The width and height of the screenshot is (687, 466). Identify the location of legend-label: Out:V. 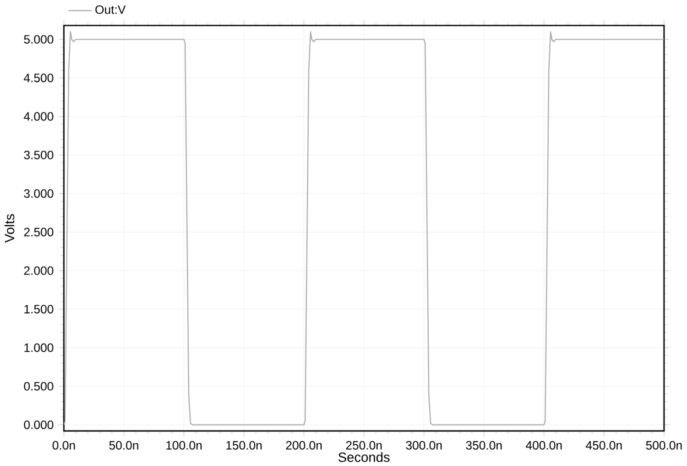
(110, 9).